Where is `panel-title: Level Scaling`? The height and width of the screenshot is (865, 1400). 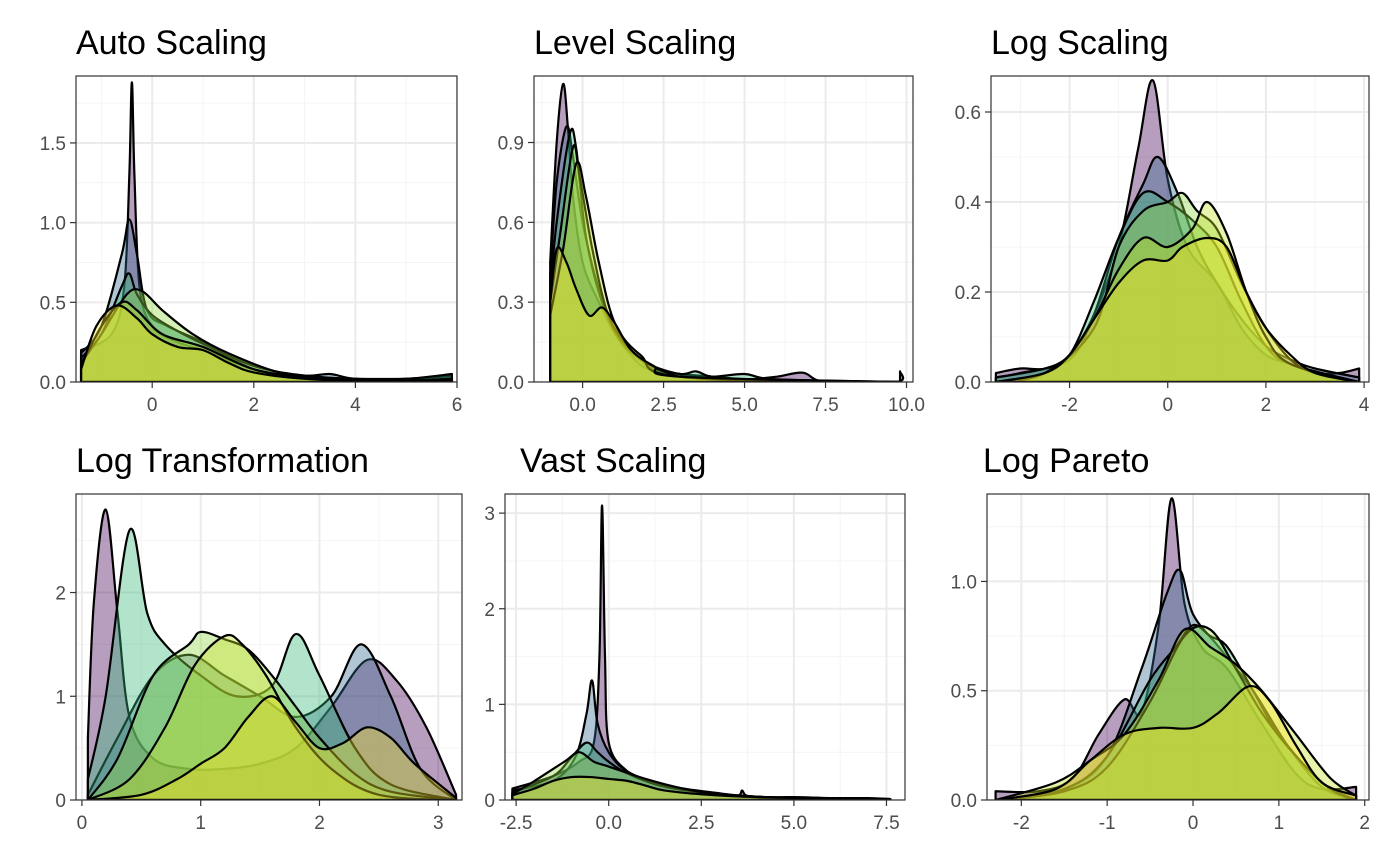
panel-title: Level Scaling is located at coordinates (635, 43).